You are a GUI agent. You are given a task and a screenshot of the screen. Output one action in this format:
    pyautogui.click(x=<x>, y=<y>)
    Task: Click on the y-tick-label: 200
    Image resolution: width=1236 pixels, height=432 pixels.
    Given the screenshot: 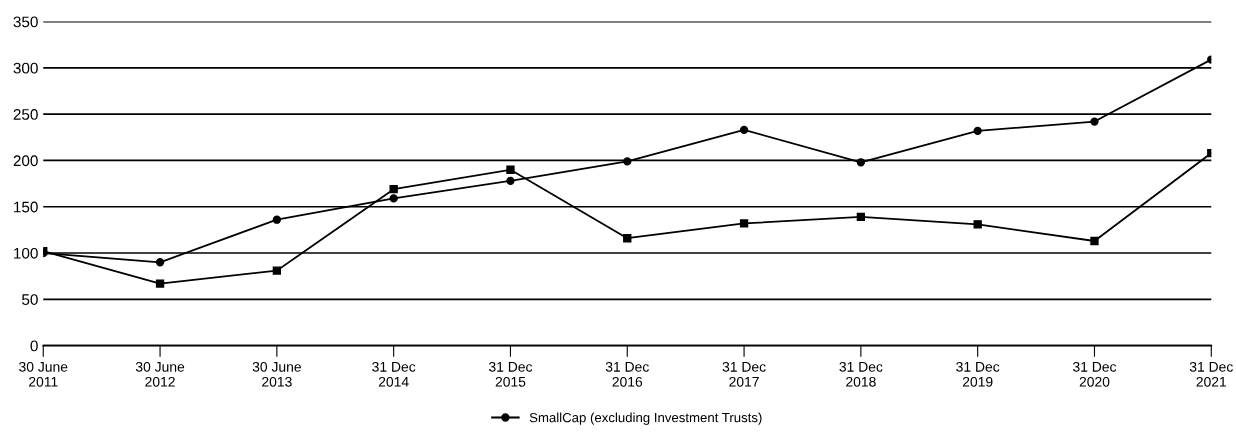 What is the action you would take?
    pyautogui.click(x=25, y=161)
    